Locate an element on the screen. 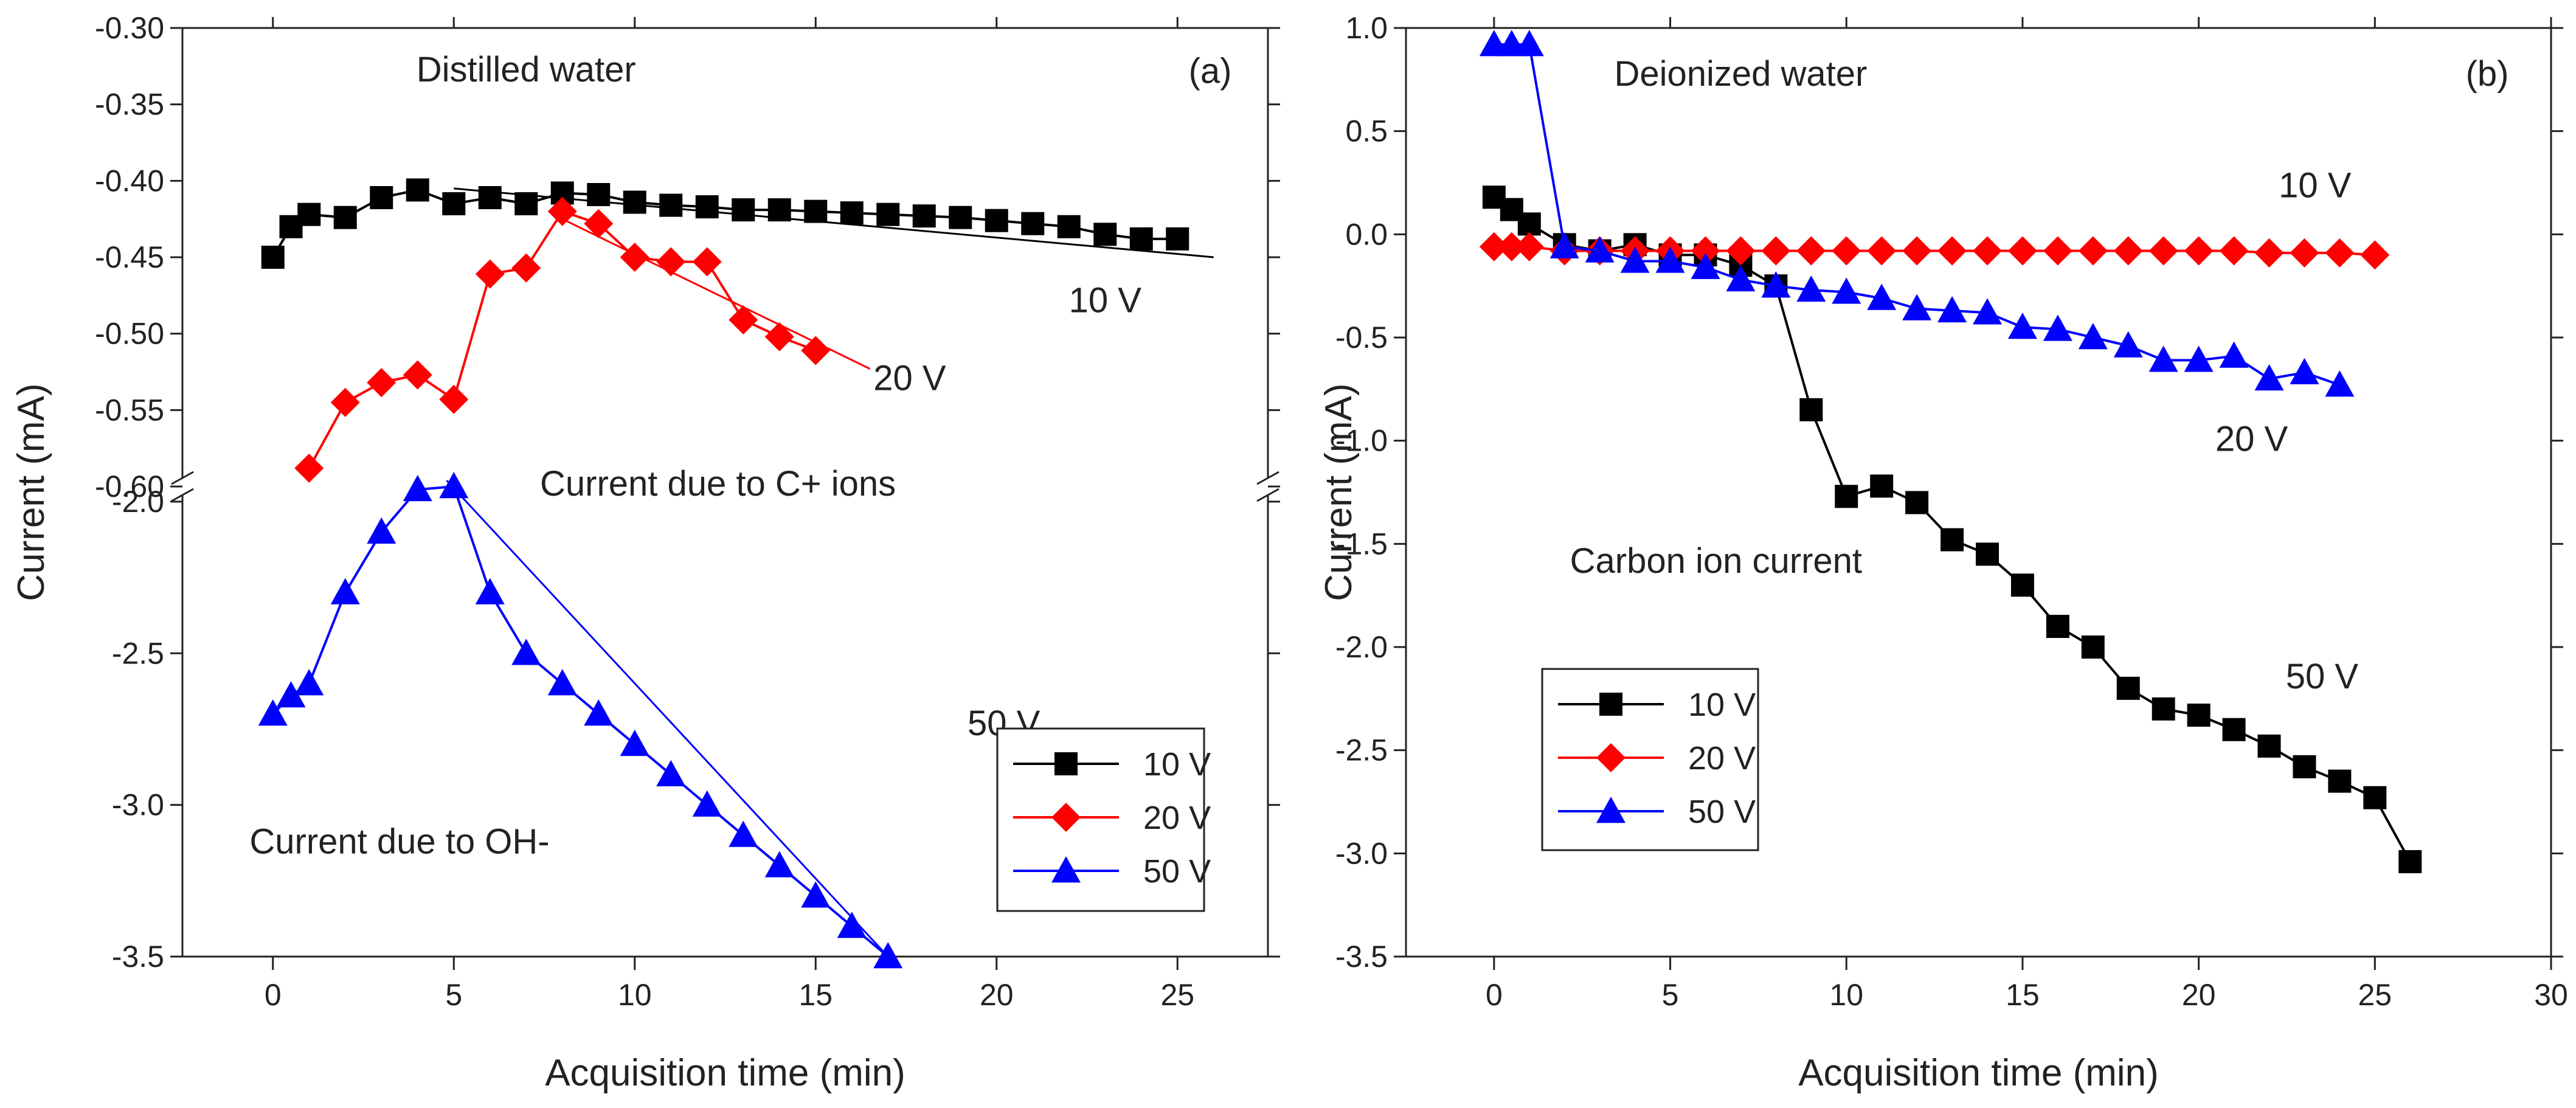  legend-label-20-v: 20 V is located at coordinates (1722, 758).